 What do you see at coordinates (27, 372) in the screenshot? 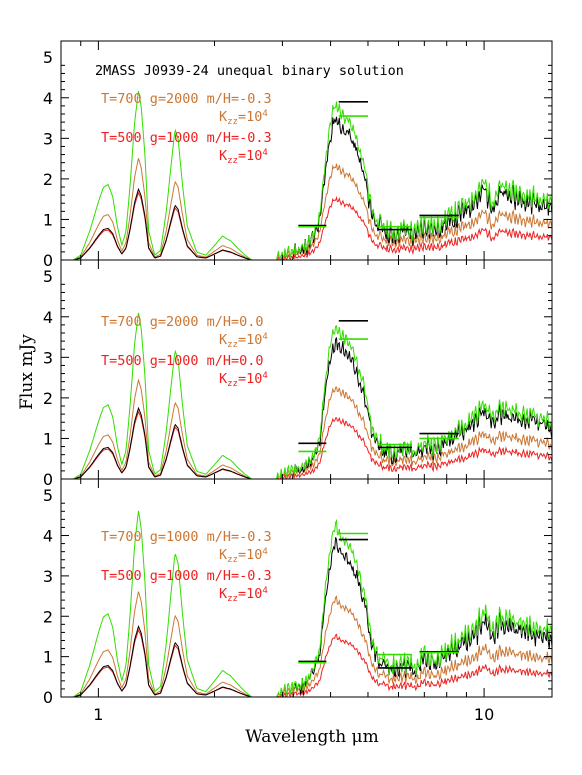
I see `y-axis-label: Flux mJy` at bounding box center [27, 372].